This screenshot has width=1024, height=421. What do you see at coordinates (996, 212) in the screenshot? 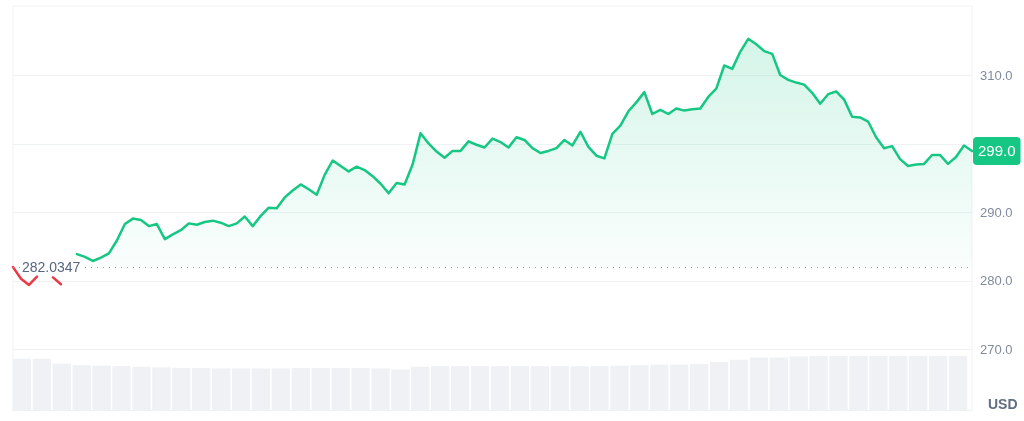
I see `y-tick-label: 290.0` at bounding box center [996, 212].